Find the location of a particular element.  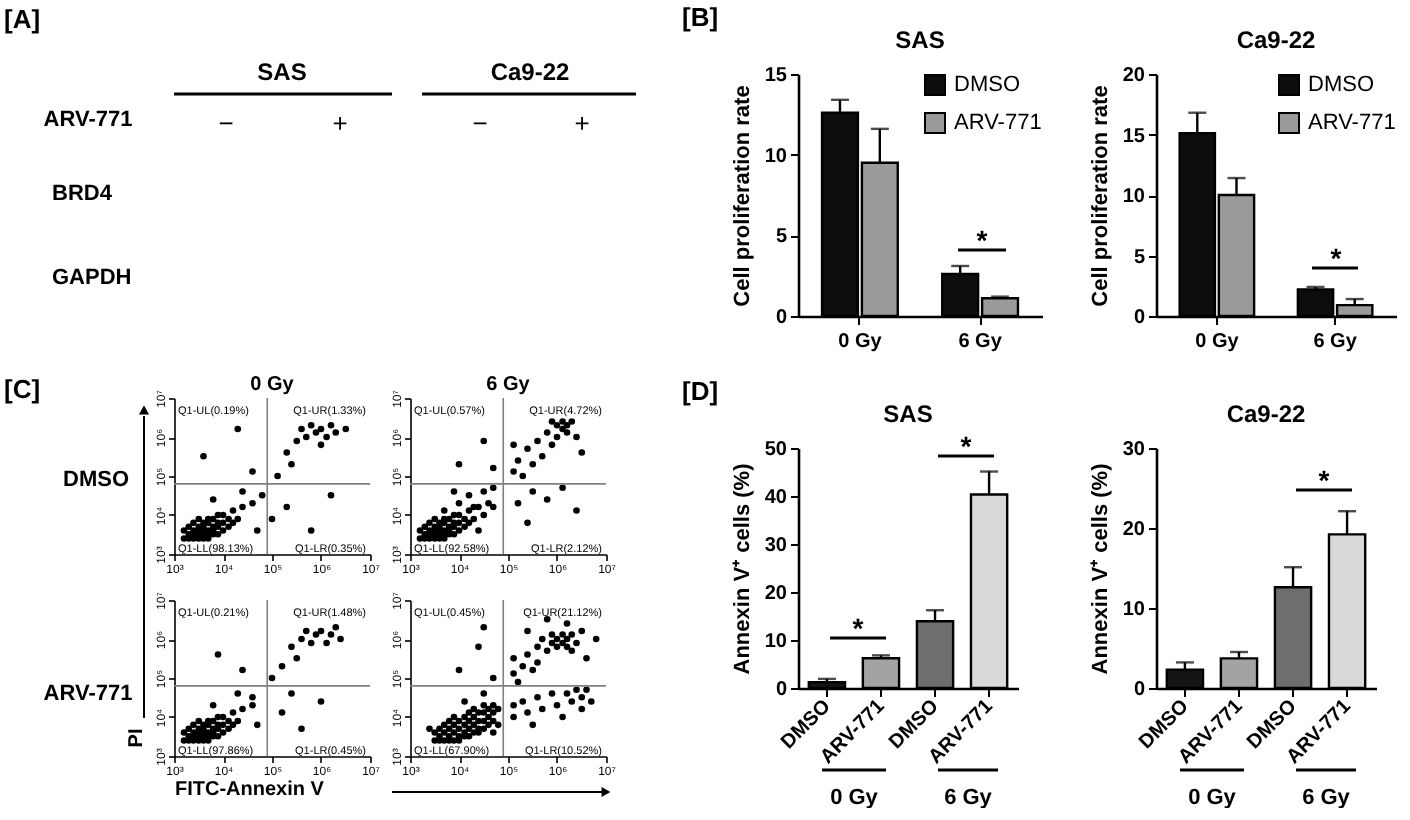

y-tick-label: 40 is located at coordinates (776, 498).